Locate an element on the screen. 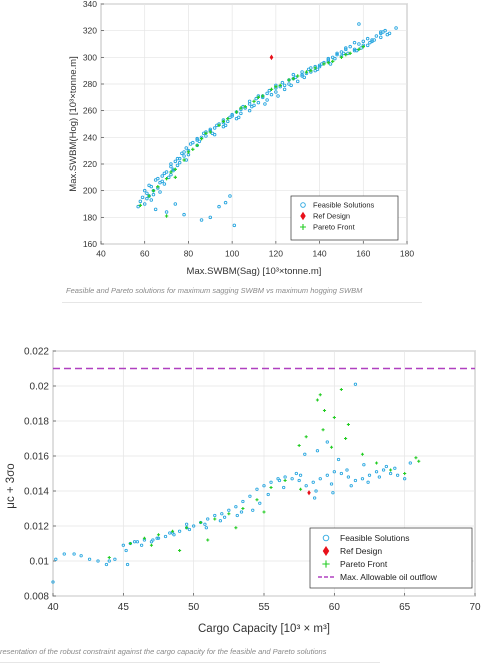  y-tick-label: 220 is located at coordinates (90, 164).